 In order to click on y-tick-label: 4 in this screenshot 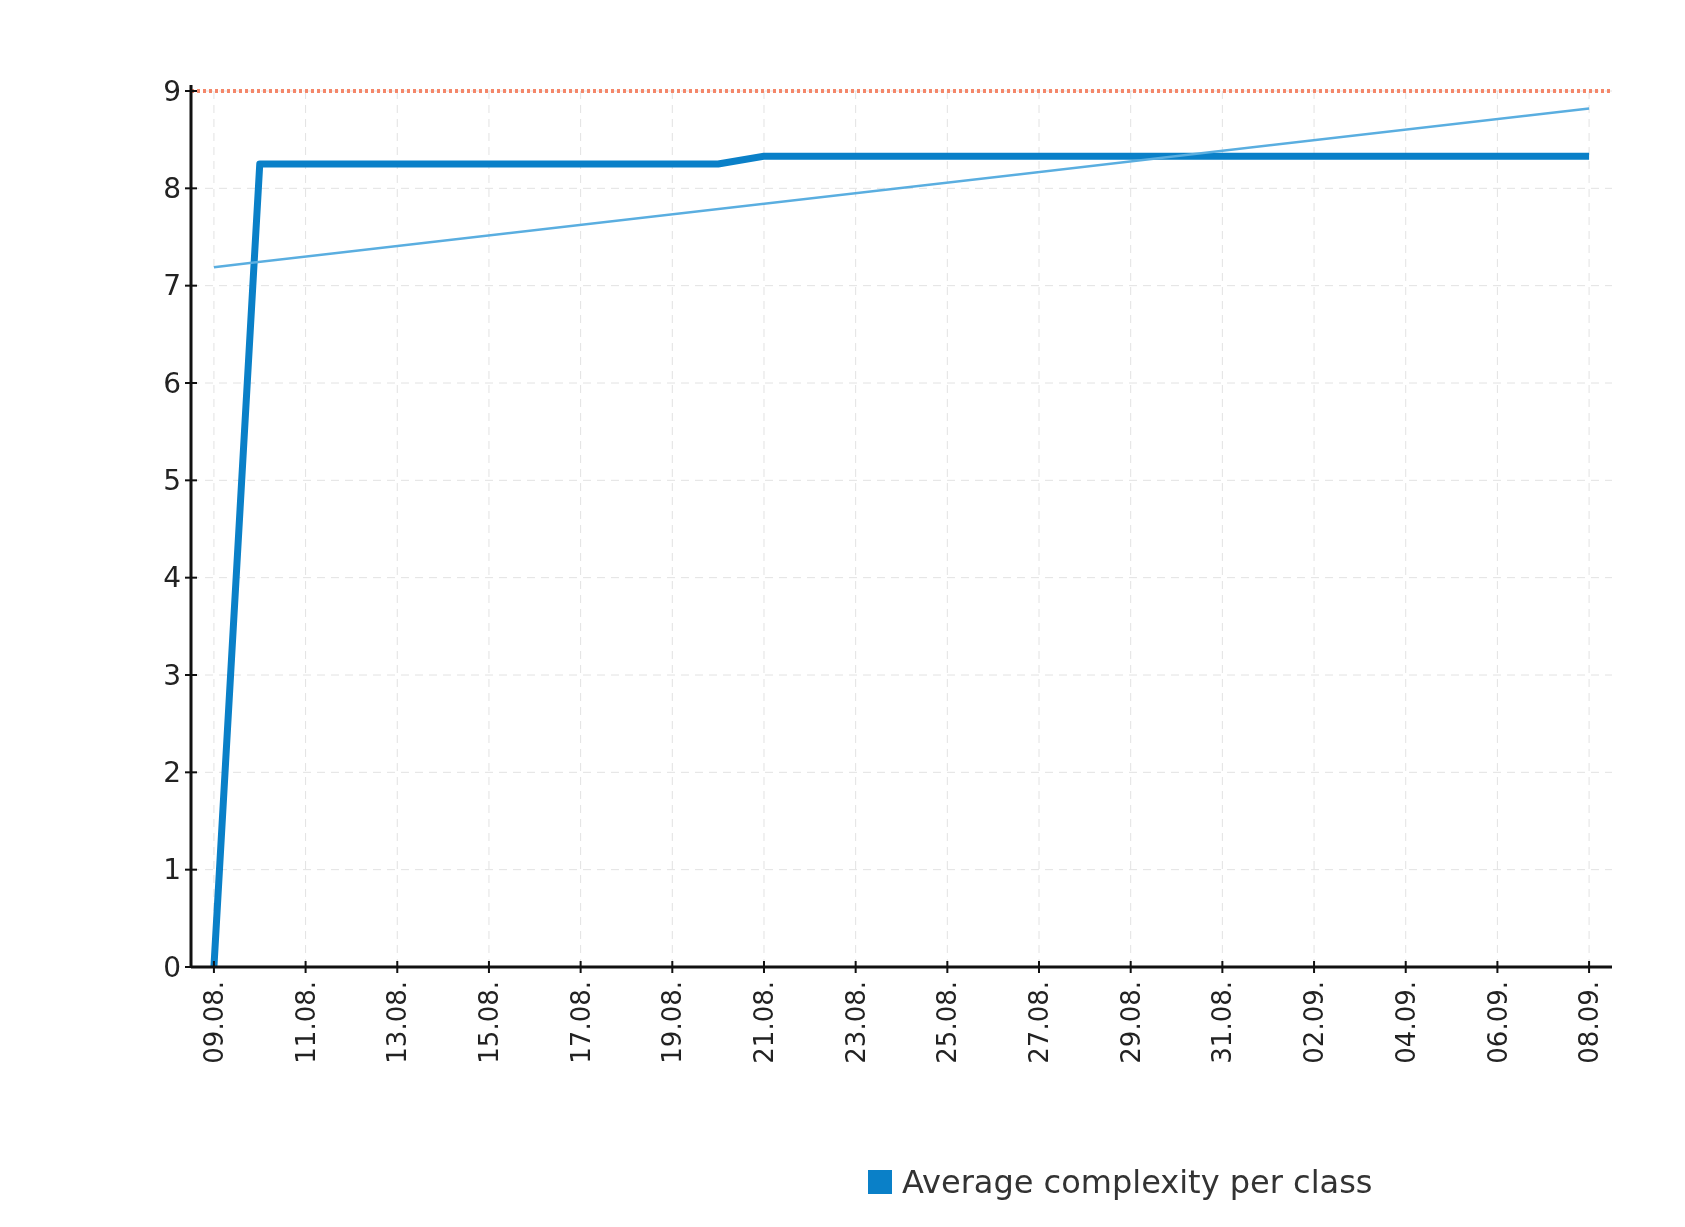, I will do `click(172, 578)`.